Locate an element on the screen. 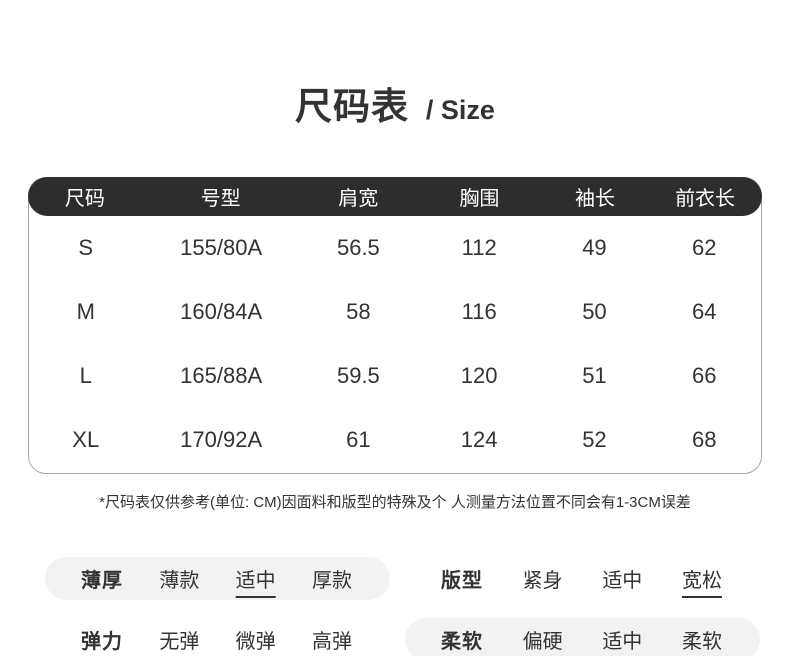  table-cell: 170/92A is located at coordinates (221, 439).